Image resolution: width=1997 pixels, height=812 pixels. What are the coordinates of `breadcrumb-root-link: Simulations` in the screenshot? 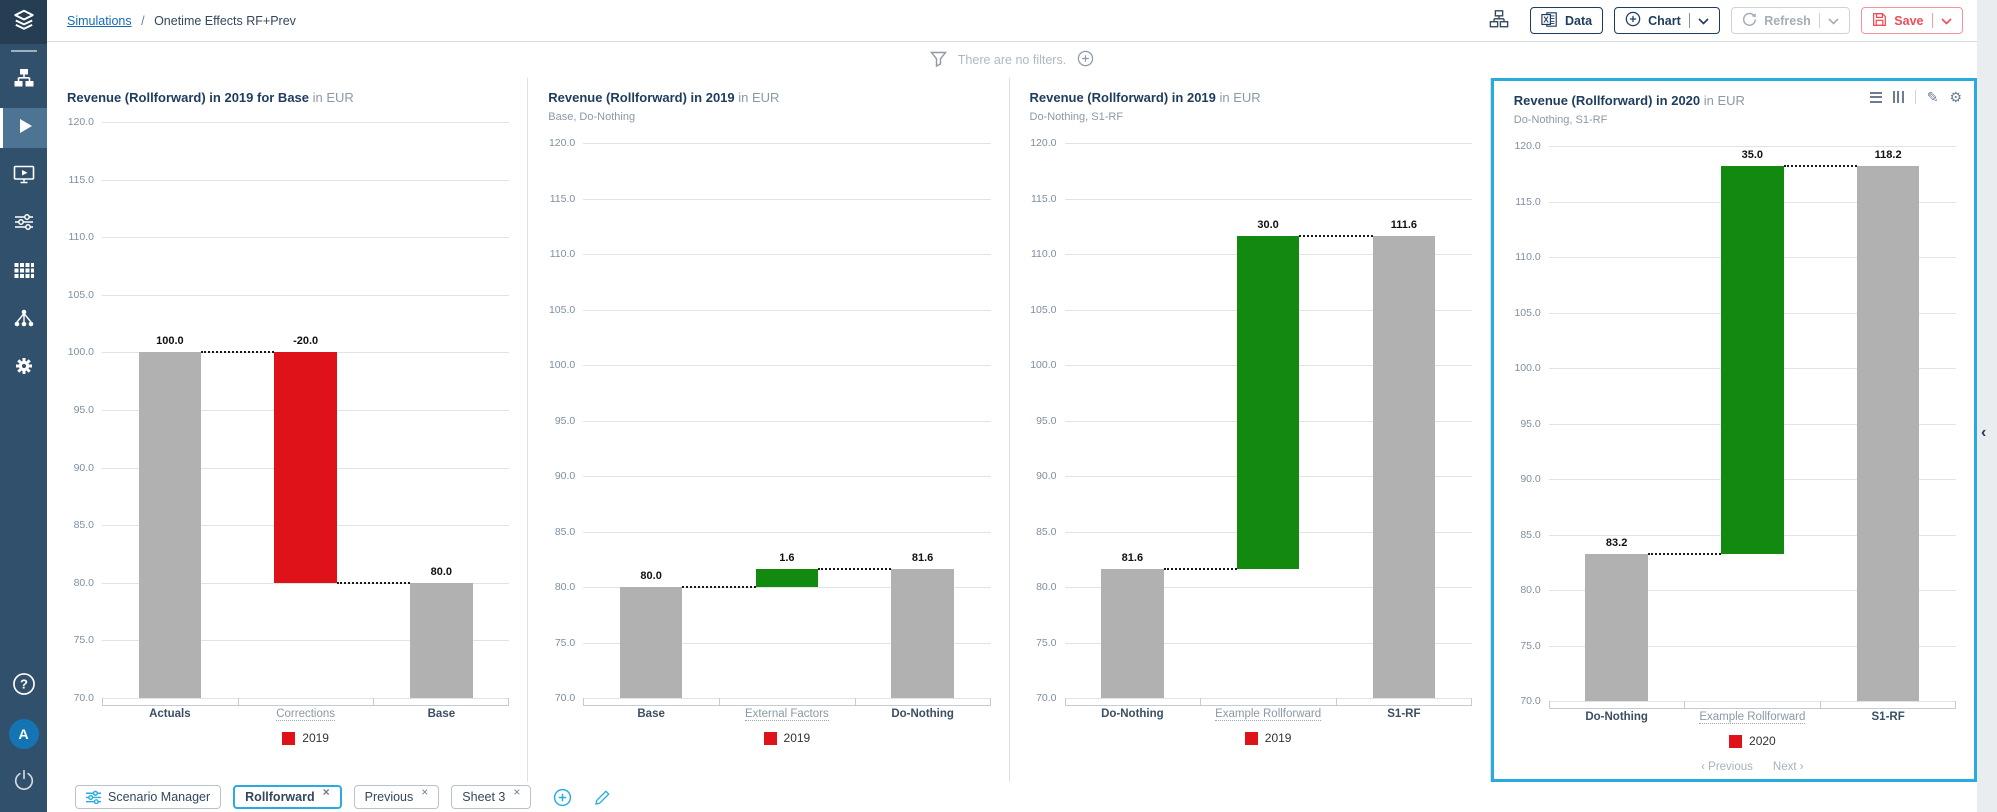 It's located at (99, 20).